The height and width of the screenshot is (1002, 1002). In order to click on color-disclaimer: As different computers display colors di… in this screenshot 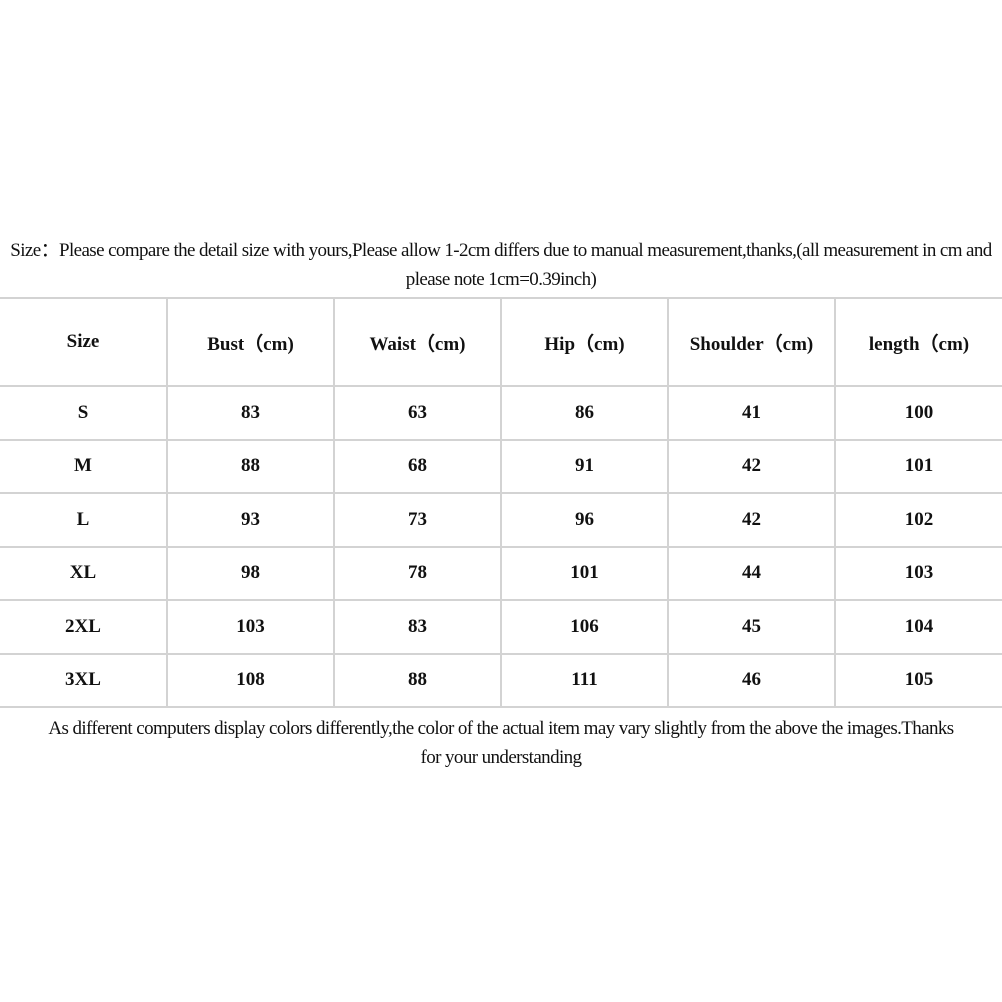, I will do `click(501, 743)`.